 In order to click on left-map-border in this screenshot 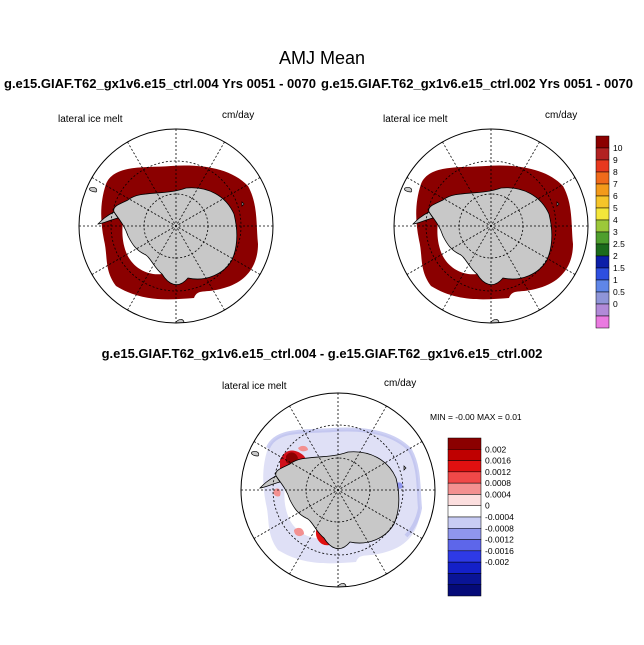, I will do `click(176, 226)`.